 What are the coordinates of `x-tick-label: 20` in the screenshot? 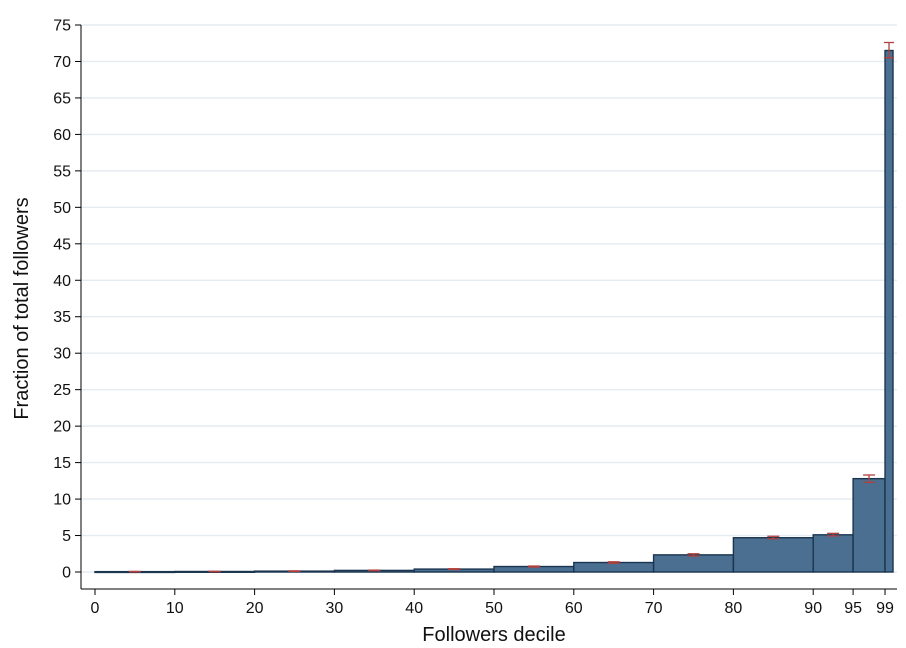 It's located at (255, 608).